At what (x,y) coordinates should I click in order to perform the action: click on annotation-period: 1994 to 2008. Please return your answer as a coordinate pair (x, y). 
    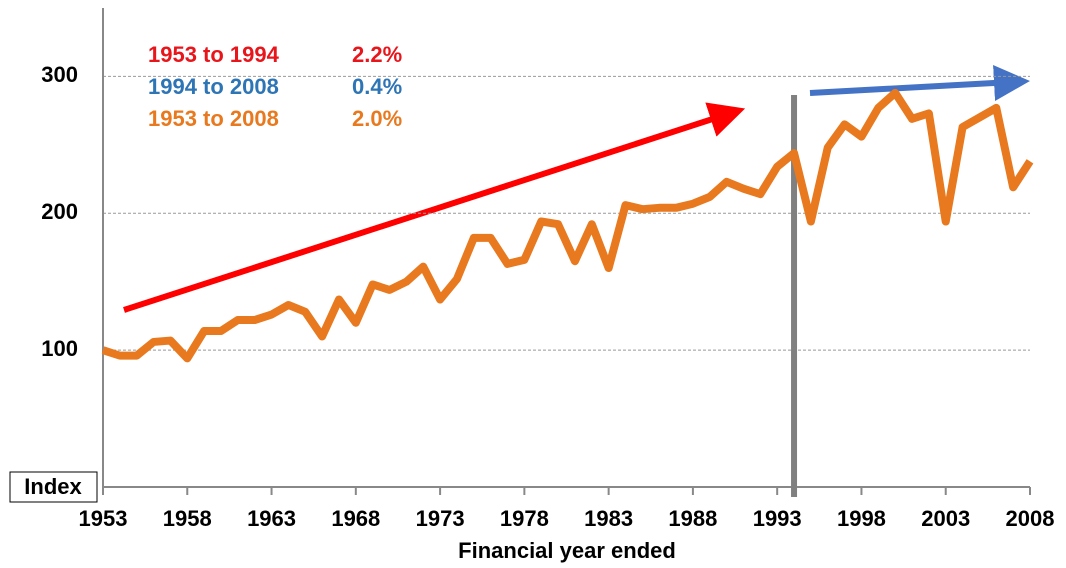
    Looking at the image, I should click on (213, 86).